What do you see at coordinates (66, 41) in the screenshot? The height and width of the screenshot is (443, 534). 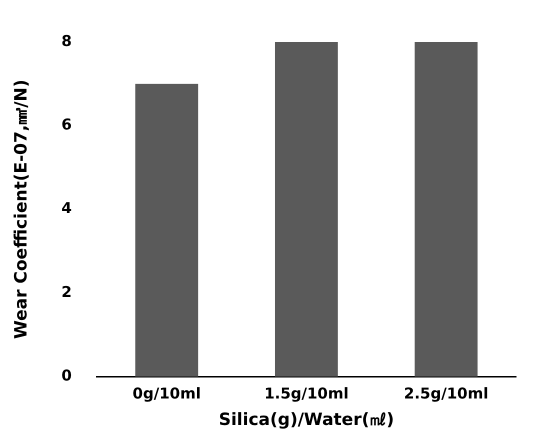 I see `y-tick-label: 8` at bounding box center [66, 41].